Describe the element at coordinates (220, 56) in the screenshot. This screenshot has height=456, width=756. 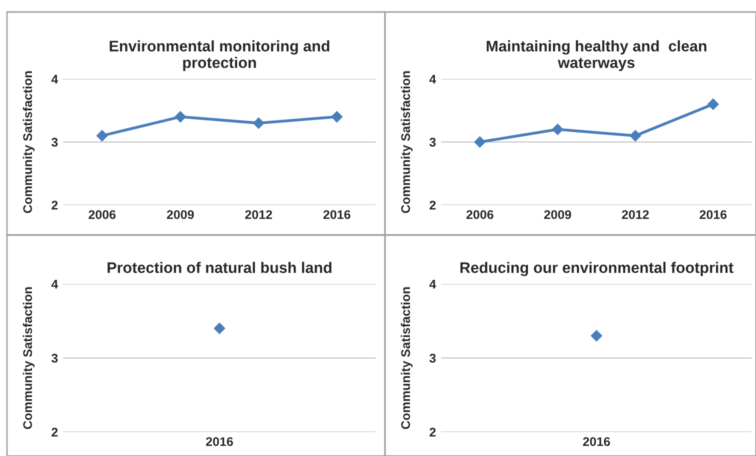
I see `chart-title: Environmental monitoring and protection` at that location.